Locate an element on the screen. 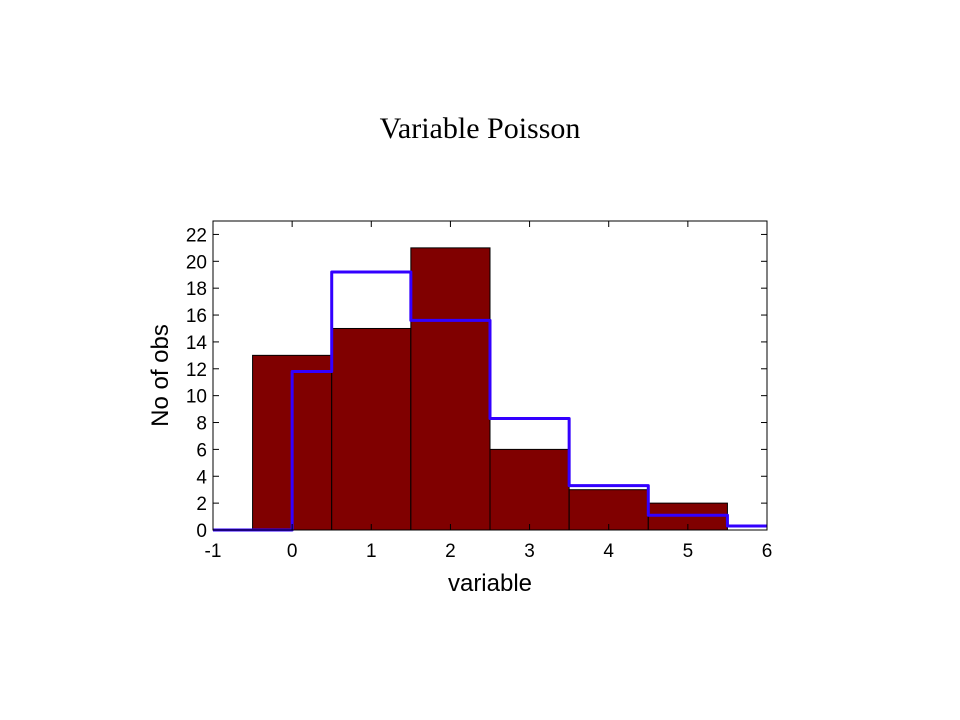 This screenshot has width=960, height=720. y-tick-label: 4 is located at coordinates (201, 477).